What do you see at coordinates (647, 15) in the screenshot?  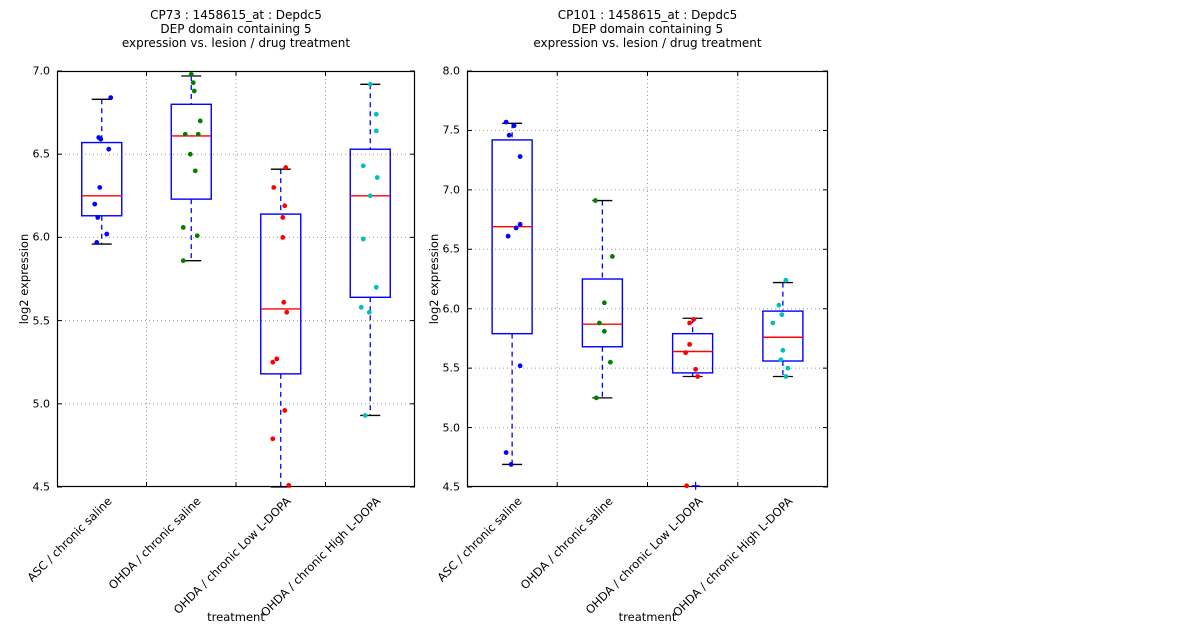 I see `title-line-1: CP101 : 1458615_at : Depdc5` at bounding box center [647, 15].